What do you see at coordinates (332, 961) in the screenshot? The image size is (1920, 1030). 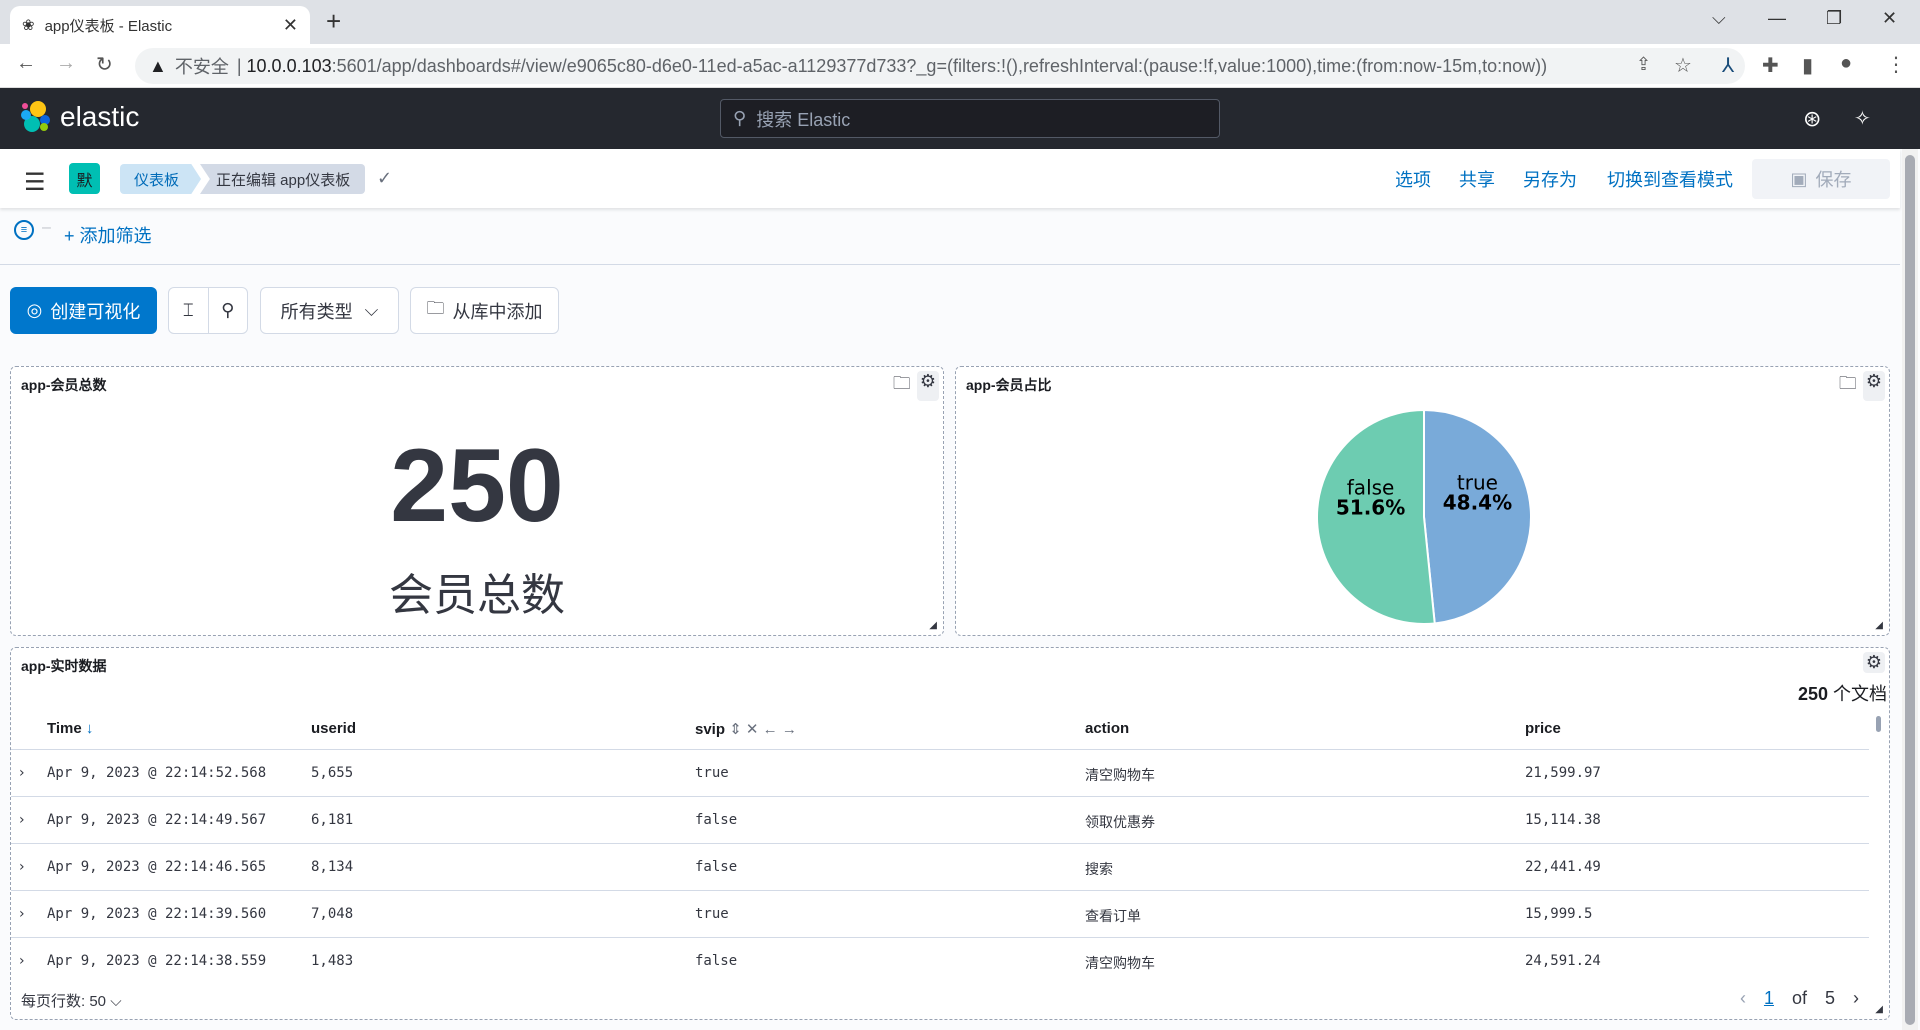 I see `cell-userid: 1,483` at bounding box center [332, 961].